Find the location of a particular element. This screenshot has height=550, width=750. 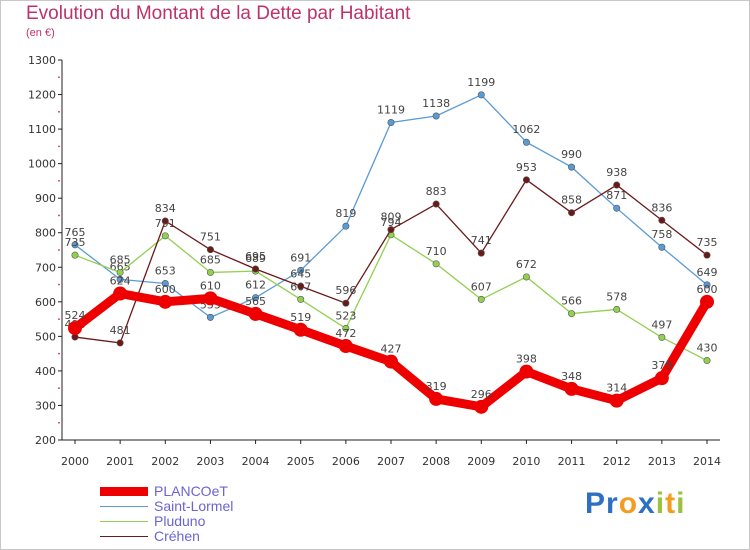

legend-item: Saint-Lormel is located at coordinates (166, 506).